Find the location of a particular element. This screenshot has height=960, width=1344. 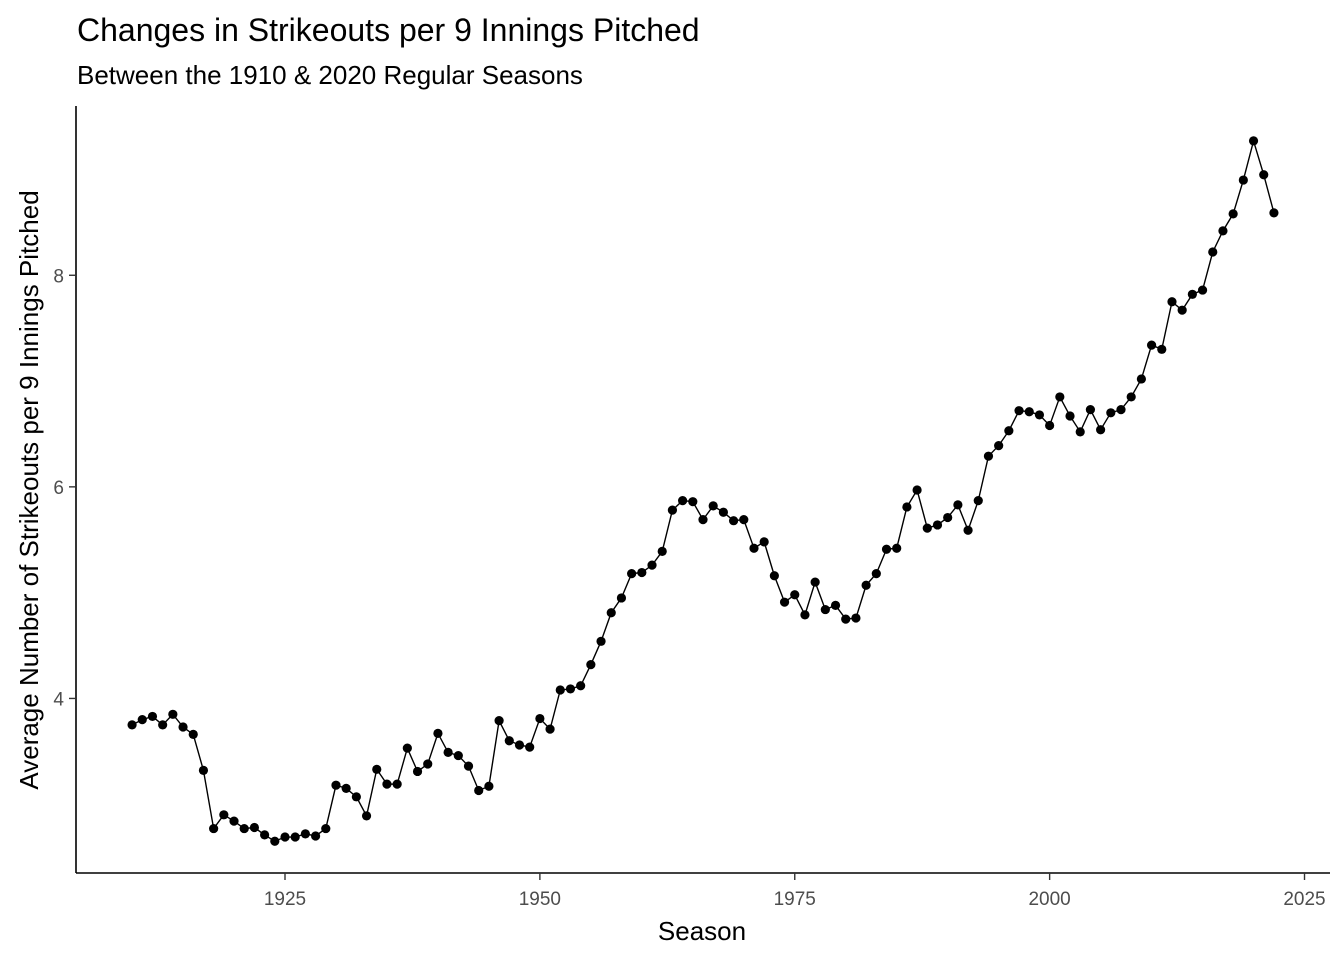

x-tick-label: 1925 is located at coordinates (285, 899).